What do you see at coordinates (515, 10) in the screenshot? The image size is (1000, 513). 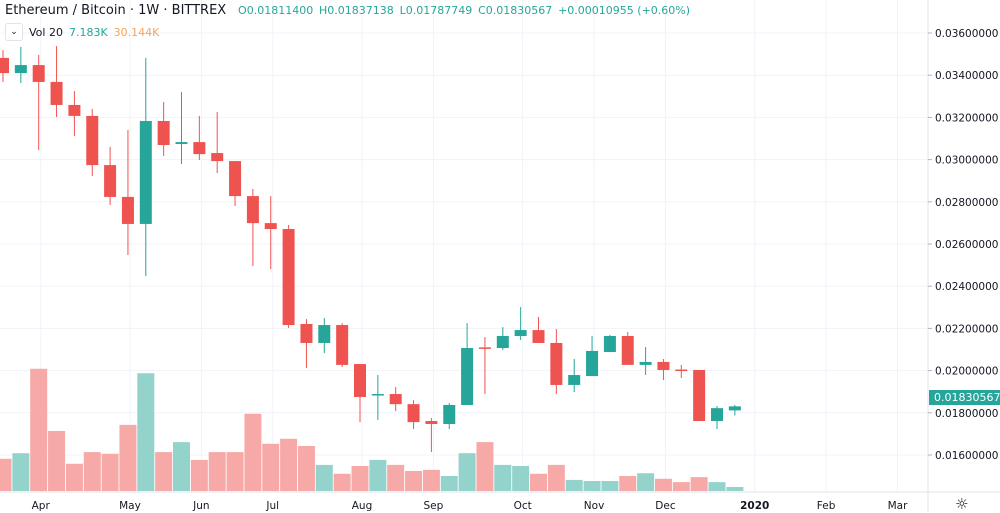 I see `close-value: C0.01830567` at bounding box center [515, 10].